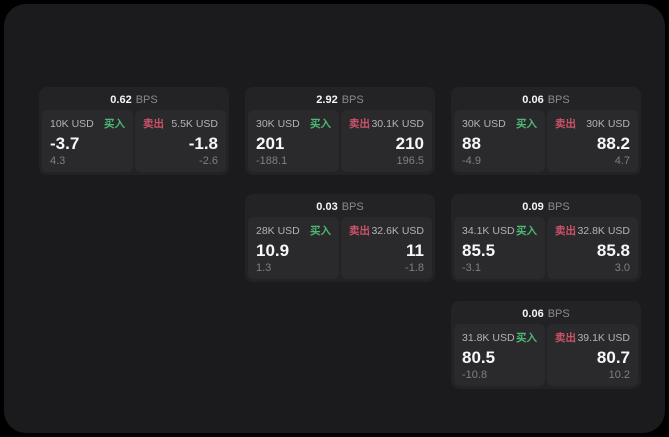 The height and width of the screenshot is (437, 669). I want to click on buy-amount: 31.8K USD, so click(488, 337).